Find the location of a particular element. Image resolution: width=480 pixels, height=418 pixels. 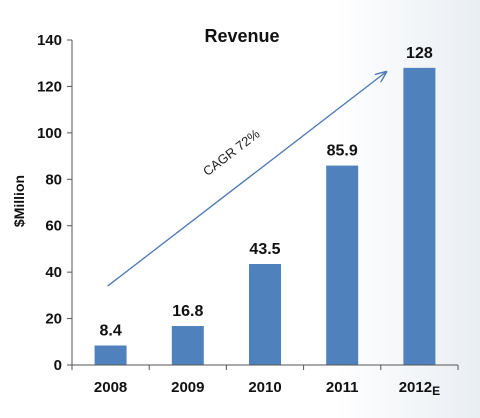

x-tick-label-2010: 2010 is located at coordinates (264, 387).